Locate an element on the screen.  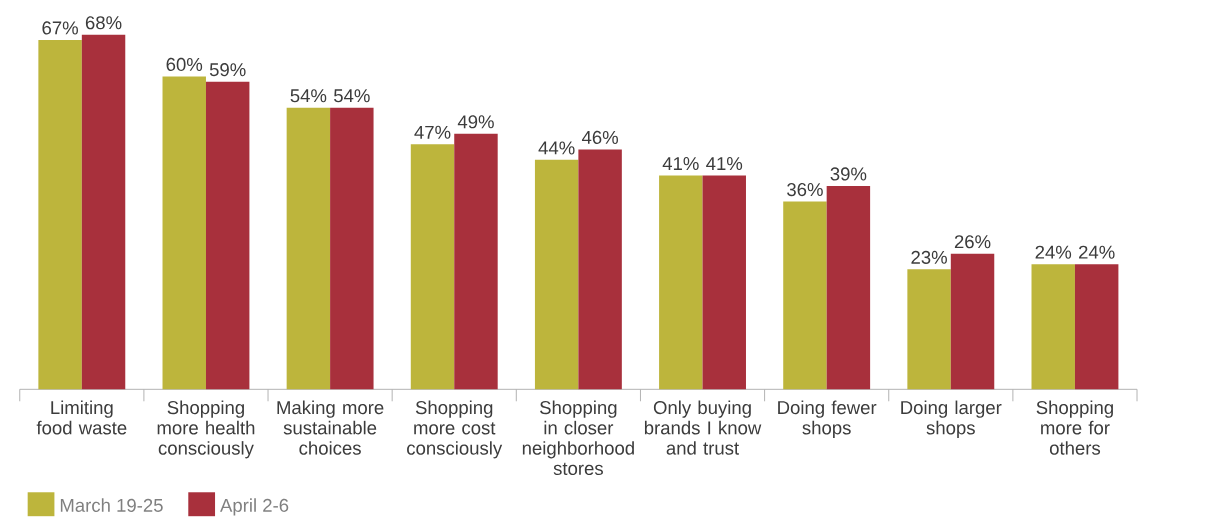
data-label: 49% is located at coordinates (475, 122).